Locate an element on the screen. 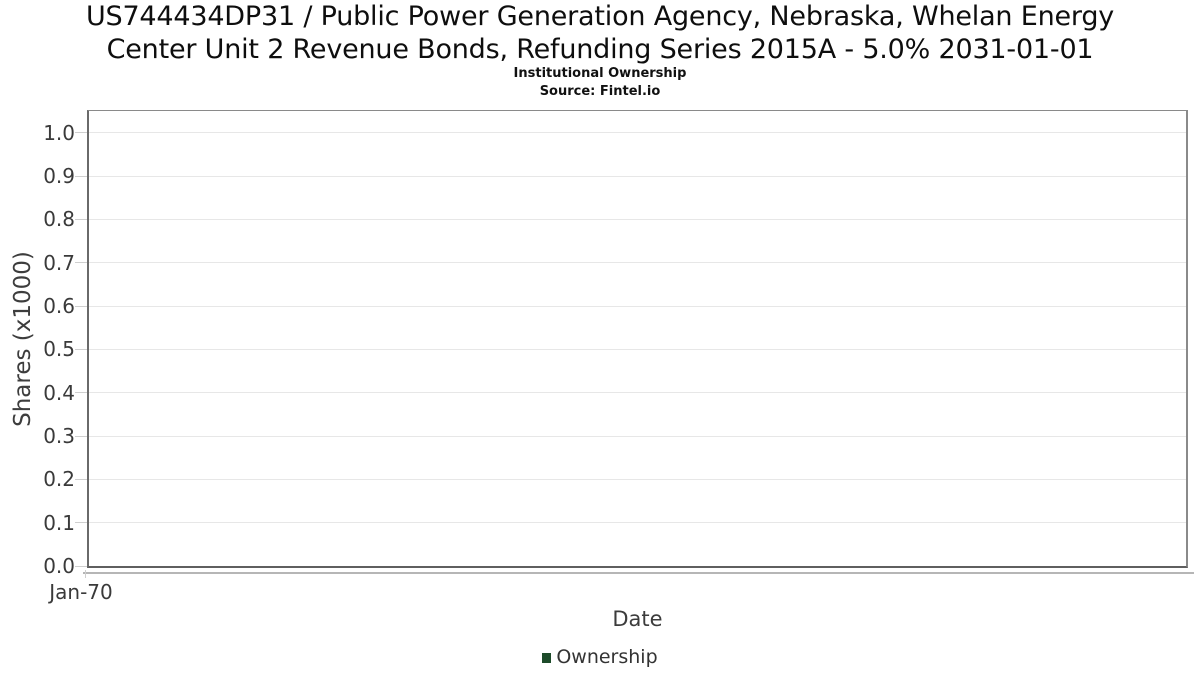  x-axis-title: Date is located at coordinates (637, 619).